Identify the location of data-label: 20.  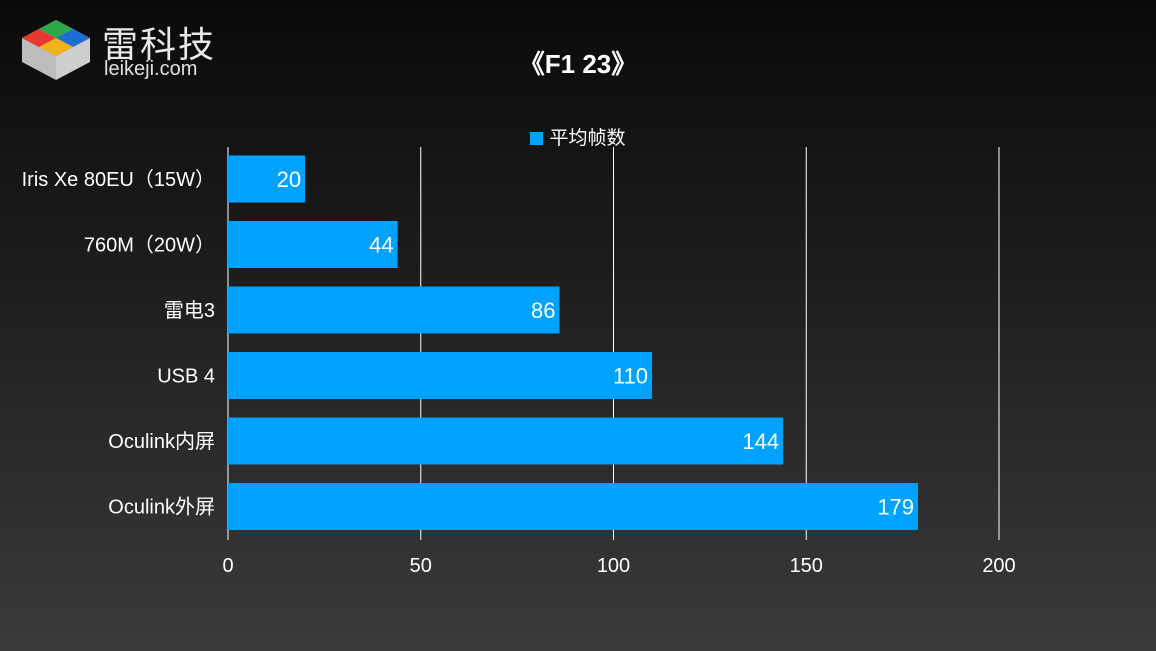
(289, 179).